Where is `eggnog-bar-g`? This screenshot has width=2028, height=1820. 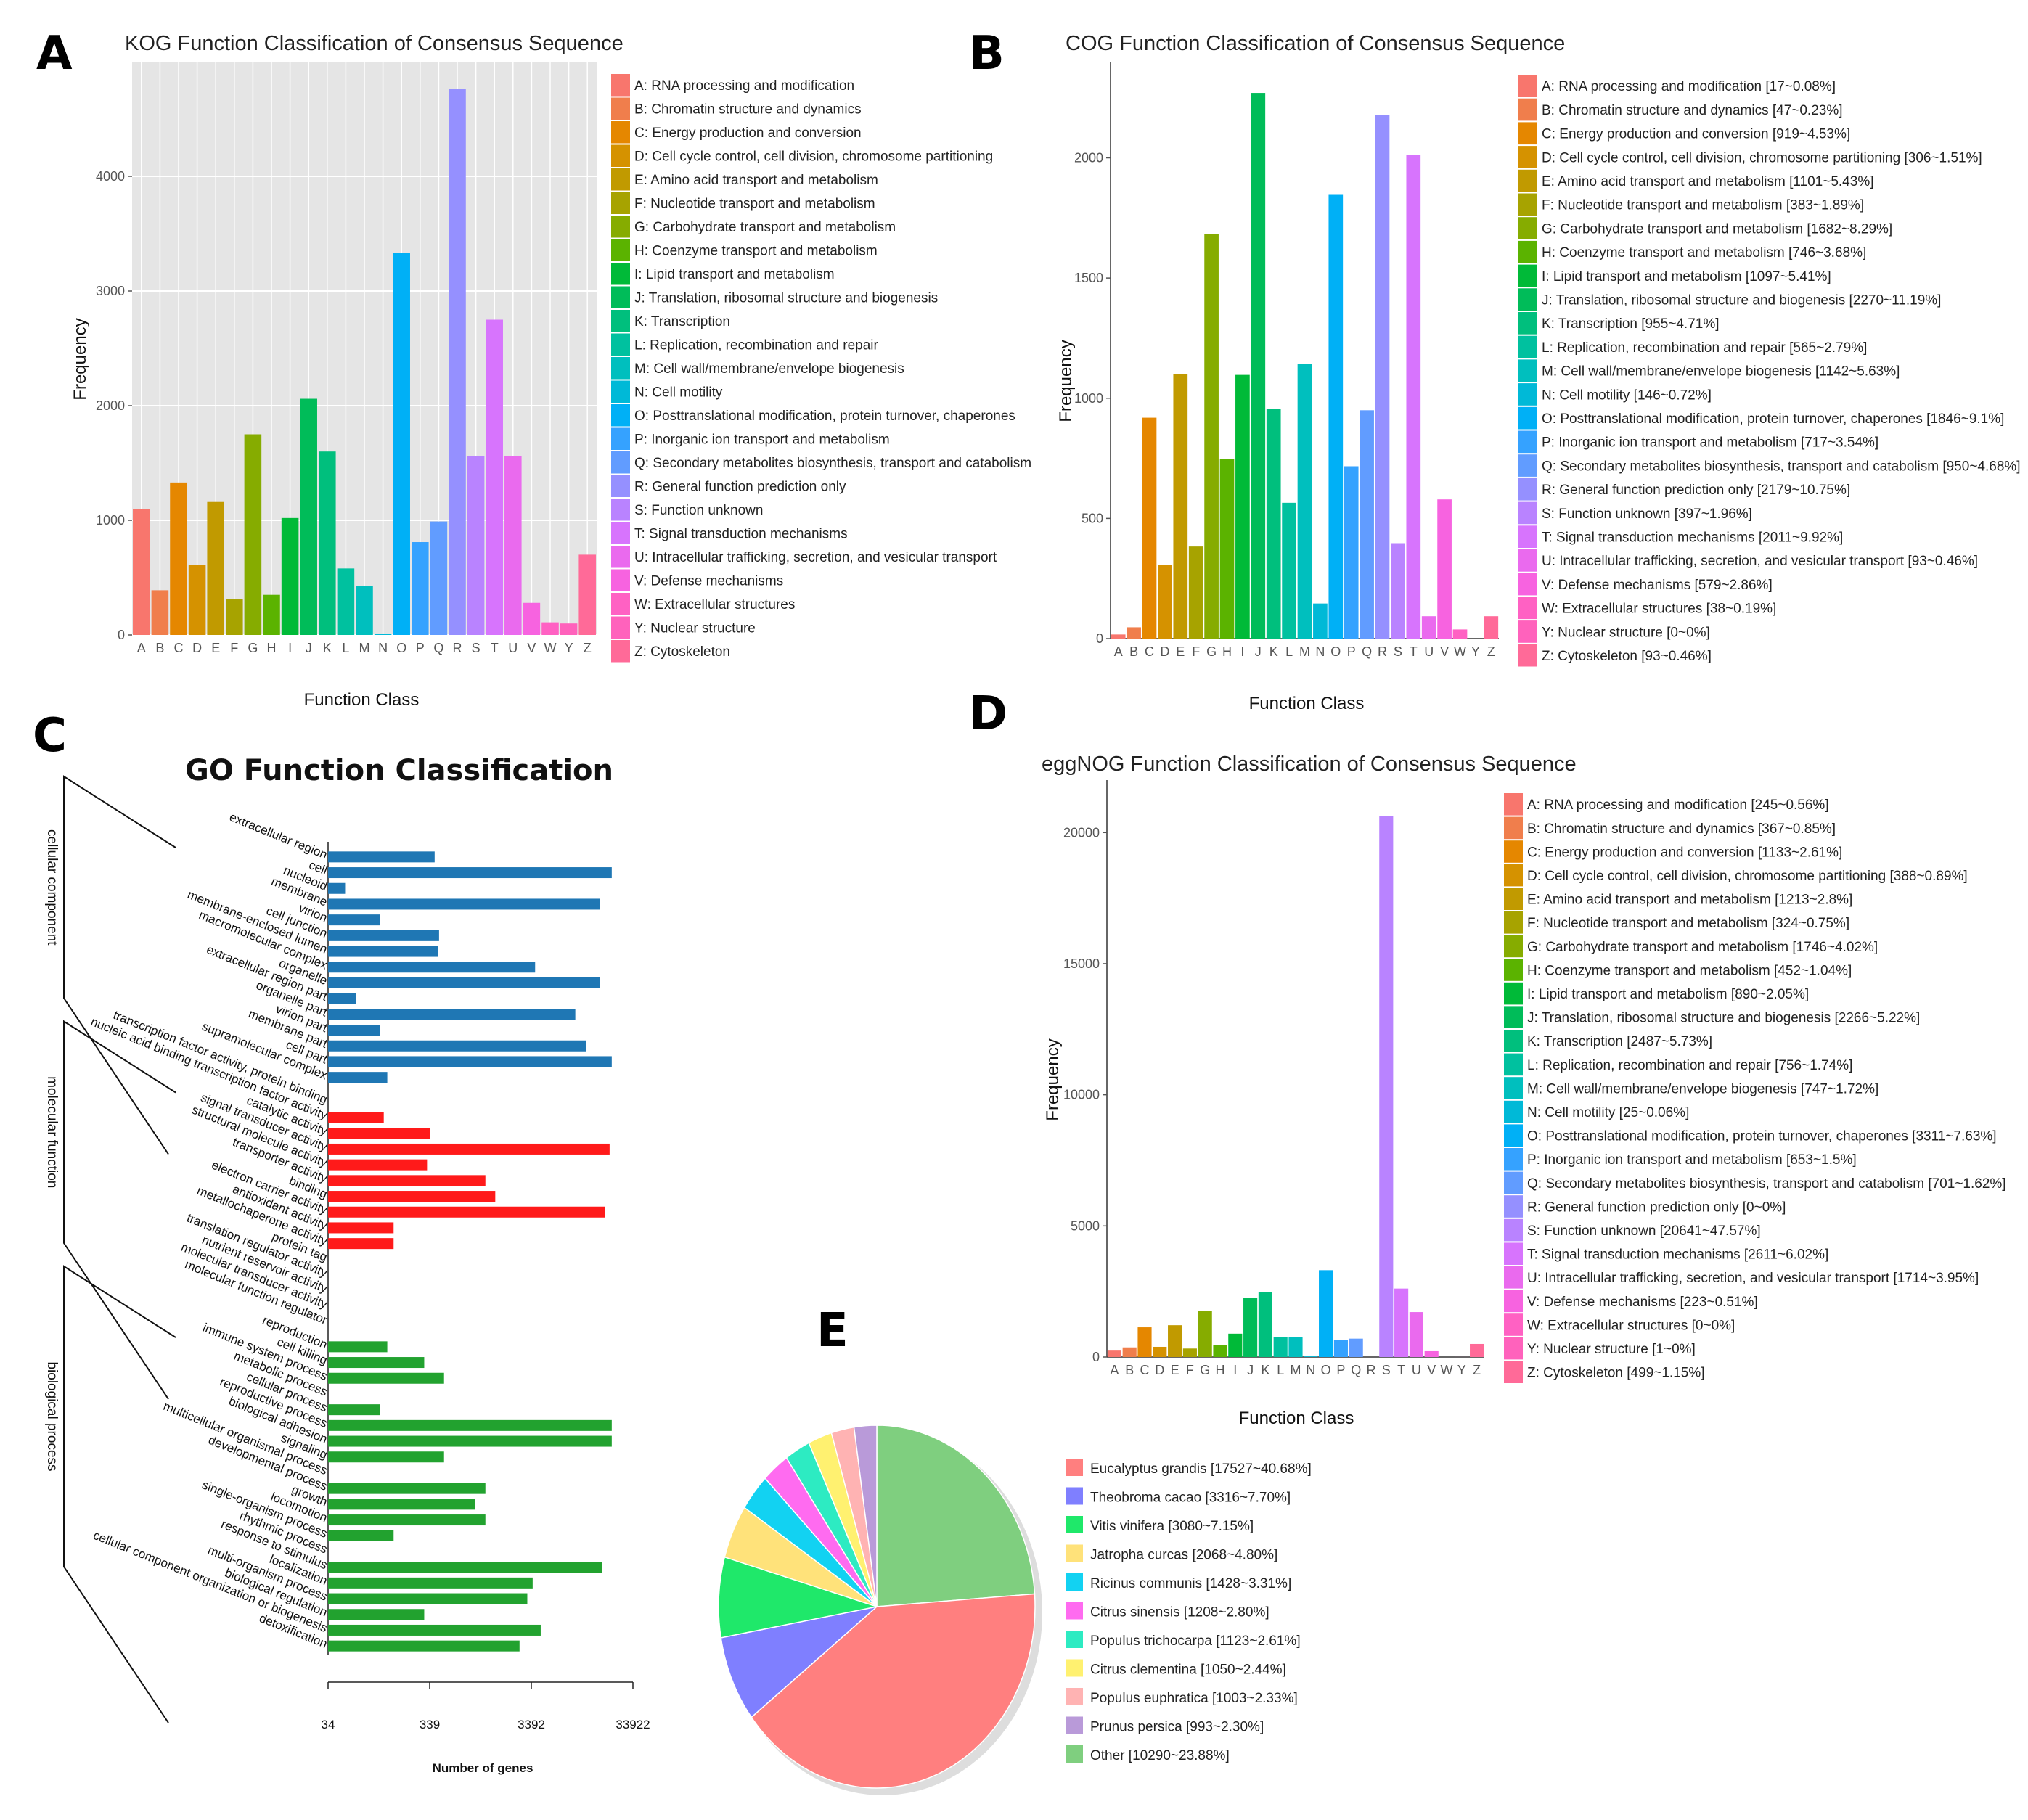
eggnog-bar-g is located at coordinates (1205, 1334).